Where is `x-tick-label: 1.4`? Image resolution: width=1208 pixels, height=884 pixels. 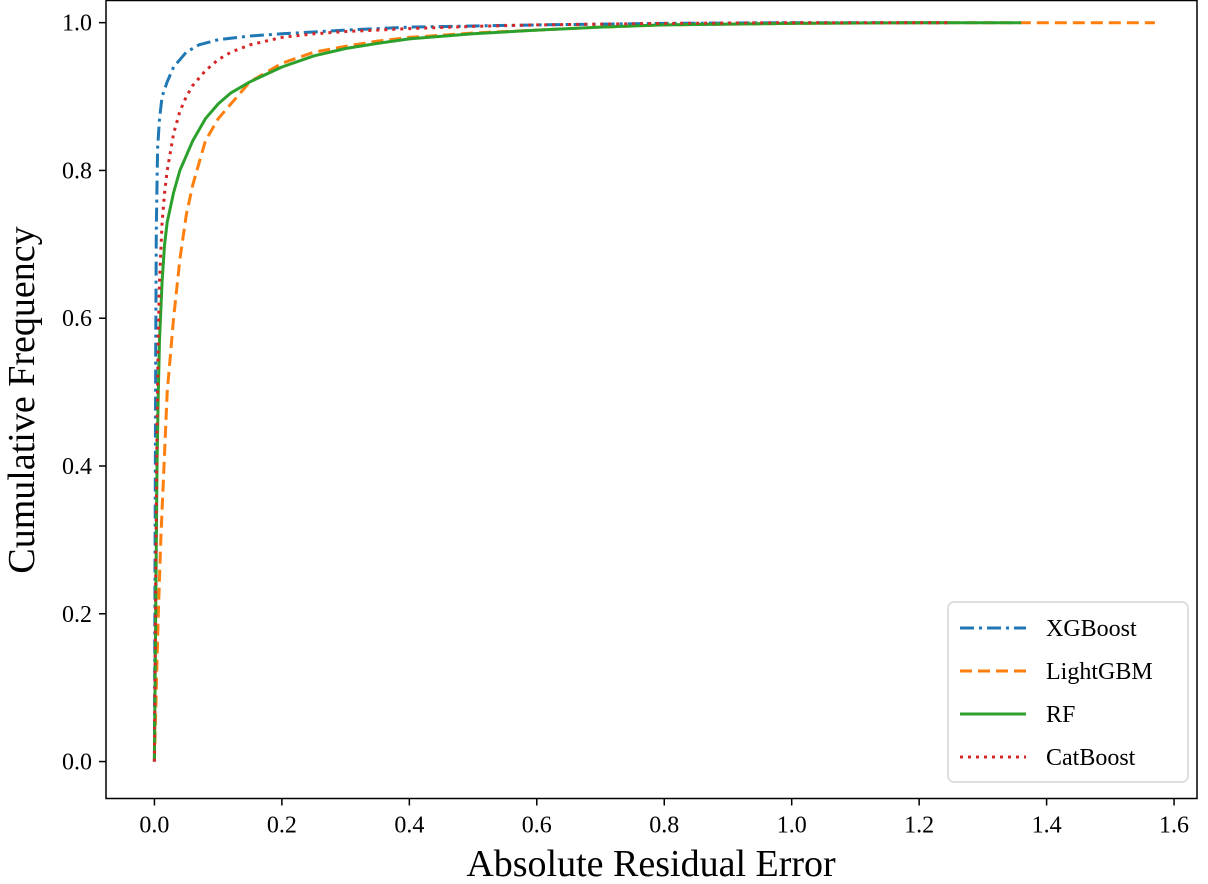 x-tick-label: 1.4 is located at coordinates (1047, 826).